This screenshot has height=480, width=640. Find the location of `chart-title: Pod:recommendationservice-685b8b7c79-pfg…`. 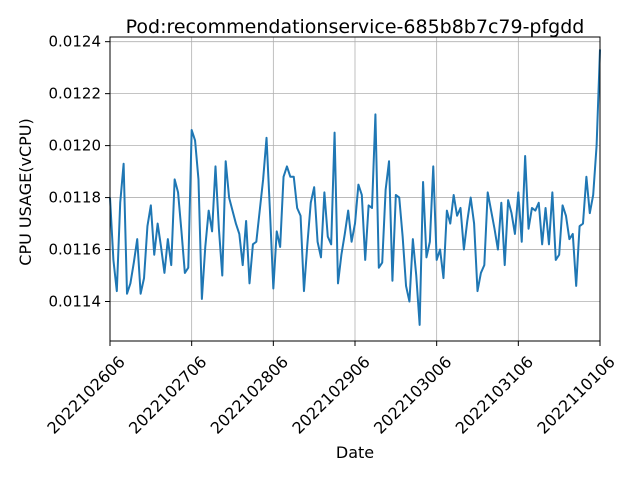

chart-title: Pod:recommendationservice-685b8b7c79-pfg… is located at coordinates (355, 27).